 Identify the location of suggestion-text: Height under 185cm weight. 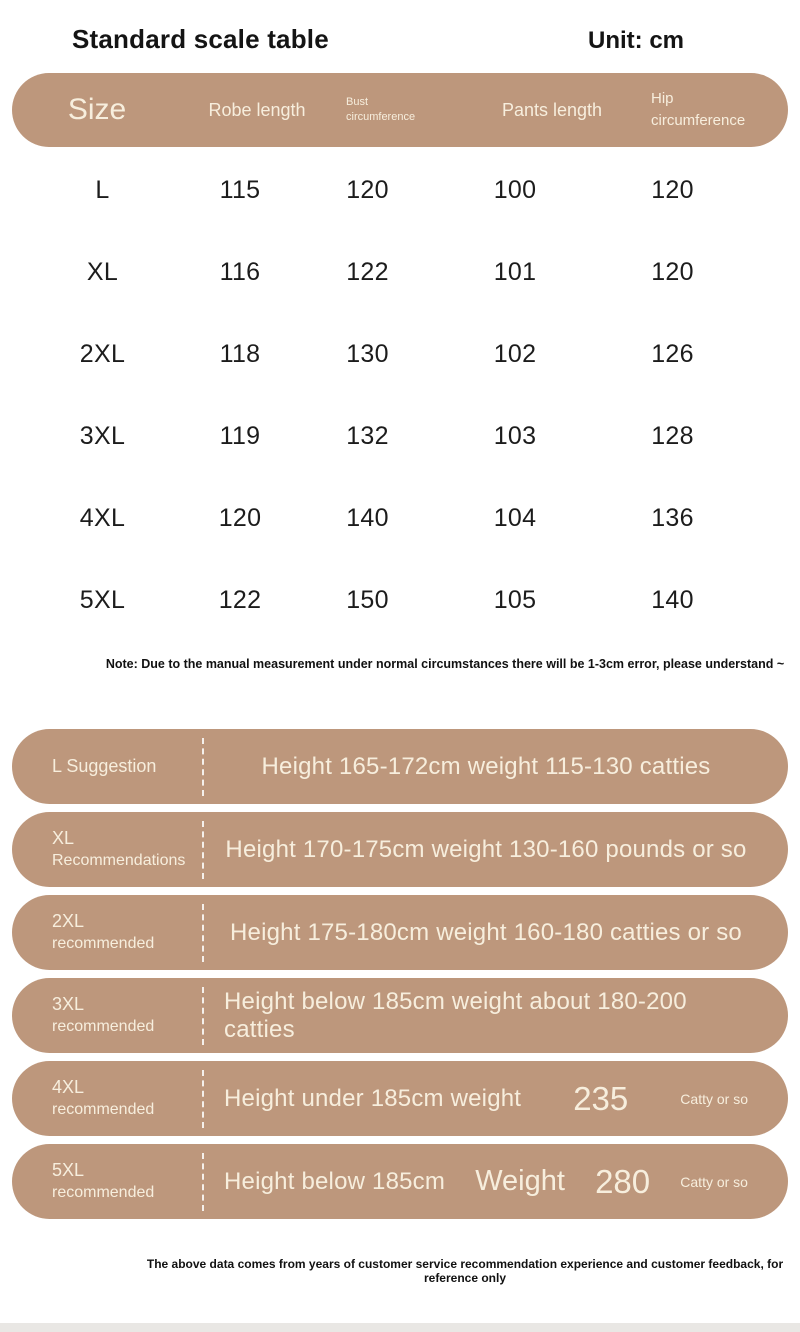
(373, 1098).